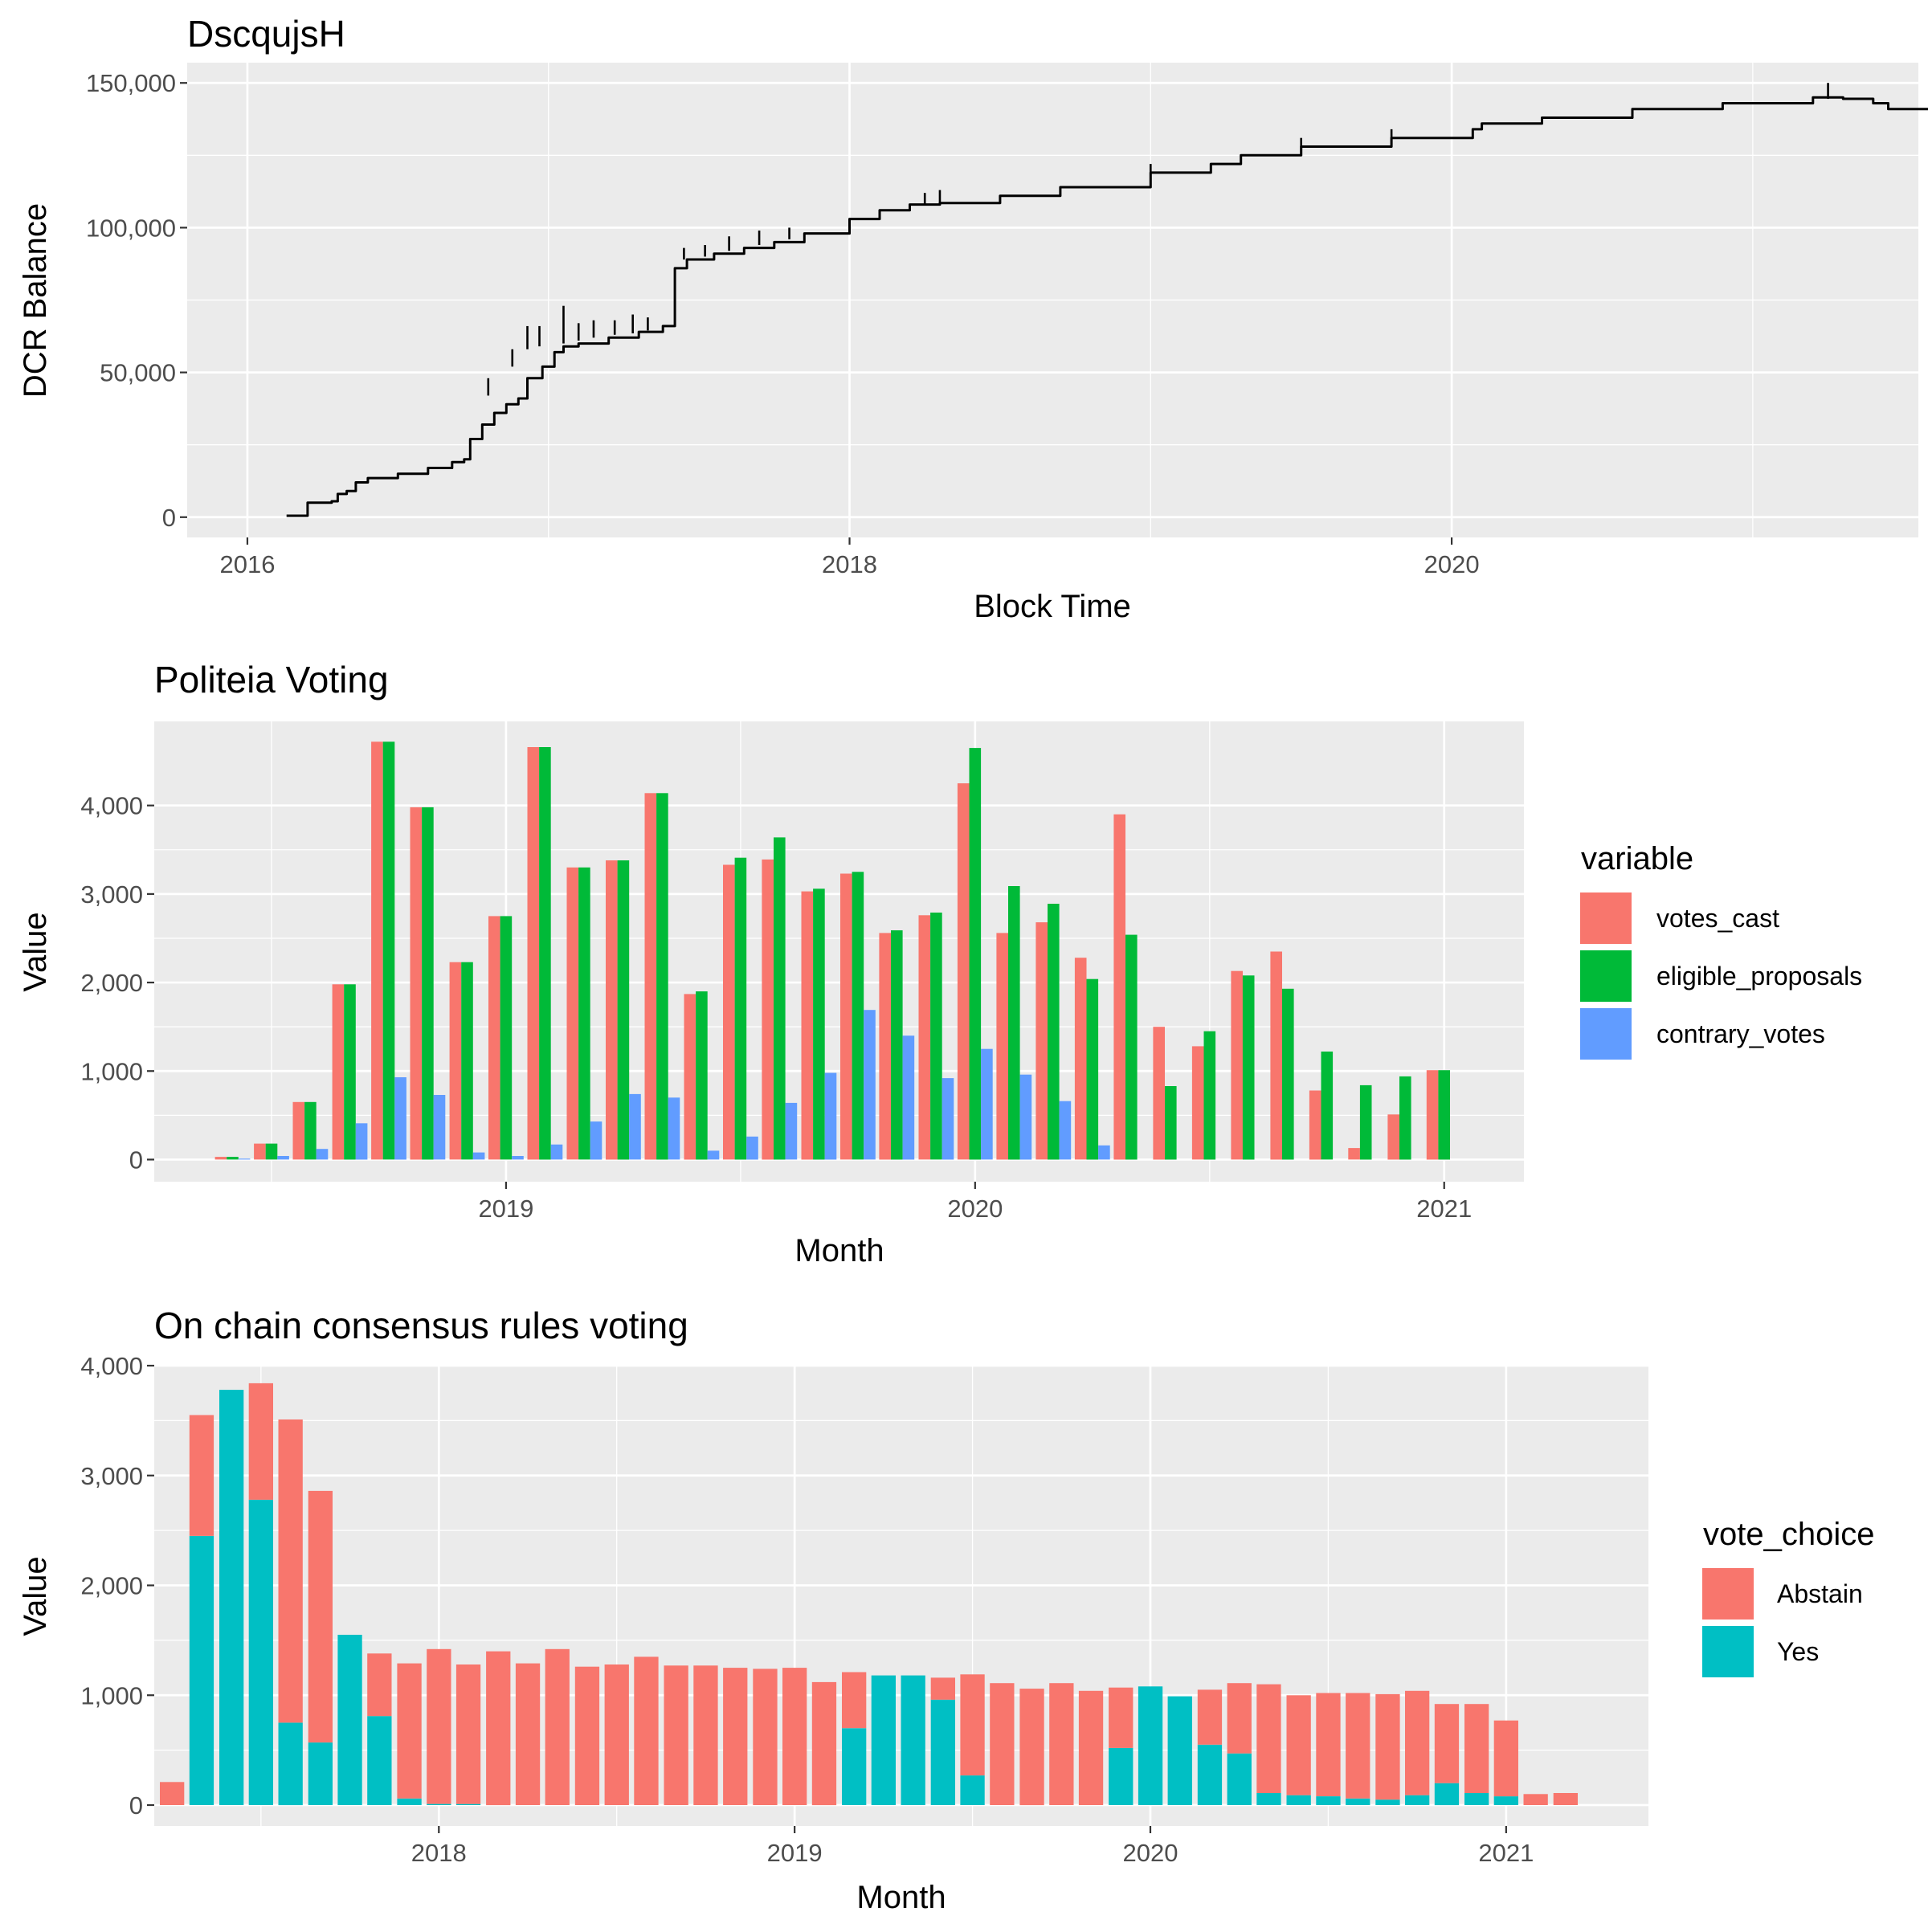  What do you see at coordinates (131, 83) in the screenshot?
I see `y-tick-label: 150,000` at bounding box center [131, 83].